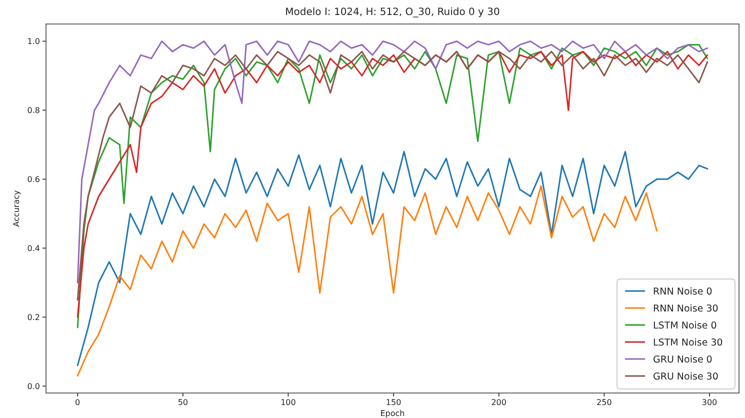  Describe the element at coordinates (710, 402) in the screenshot. I see `x-tick-label: 300` at that location.